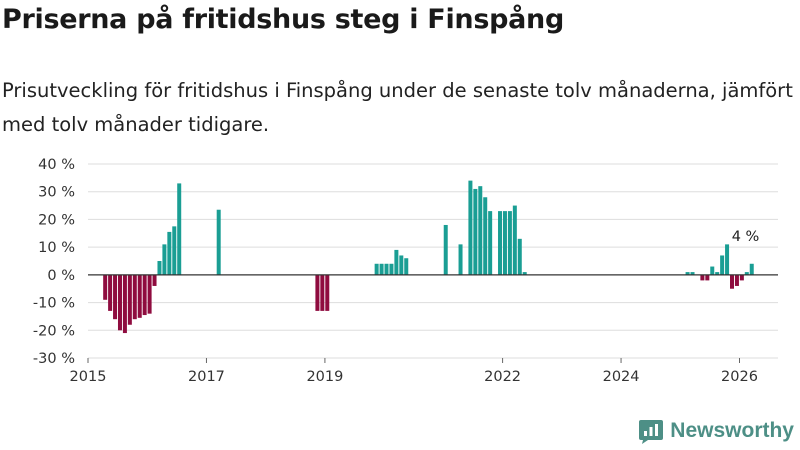  Describe the element at coordinates (502, 377) in the screenshot. I see `x-tick-label: 2022` at that location.